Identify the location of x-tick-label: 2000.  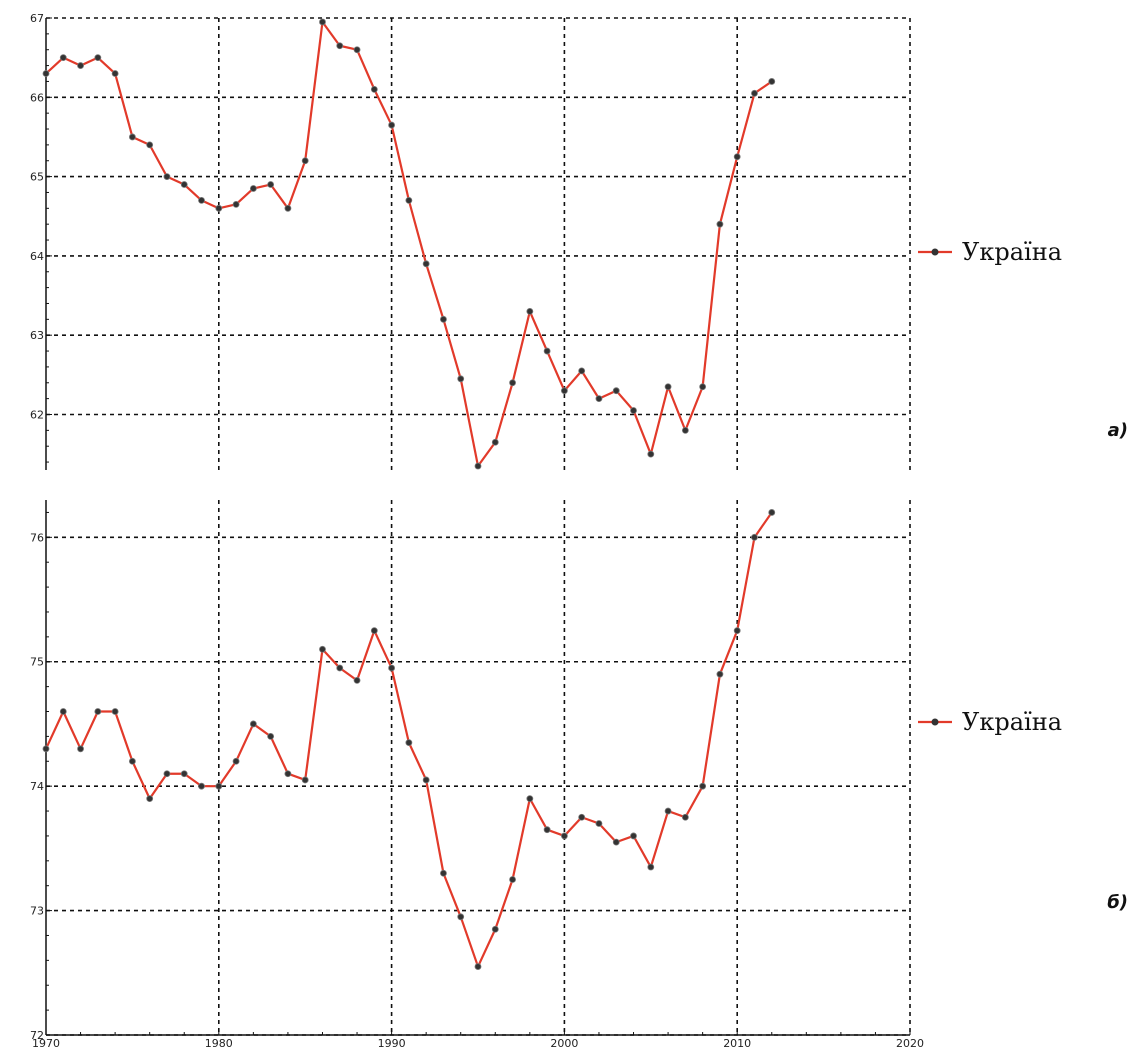
(564, 1043).